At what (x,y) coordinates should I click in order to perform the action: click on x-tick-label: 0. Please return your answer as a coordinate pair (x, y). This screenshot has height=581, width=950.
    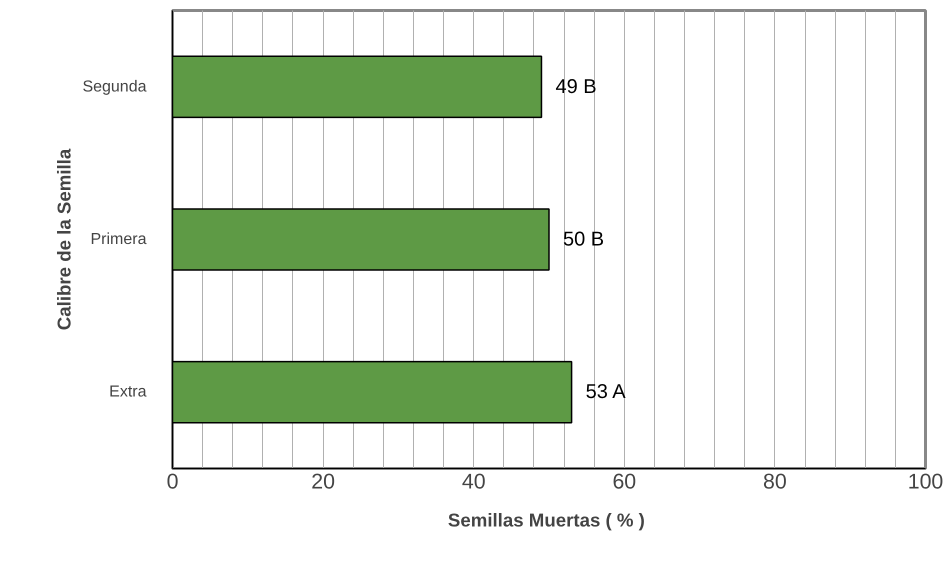
    Looking at the image, I should click on (172, 482).